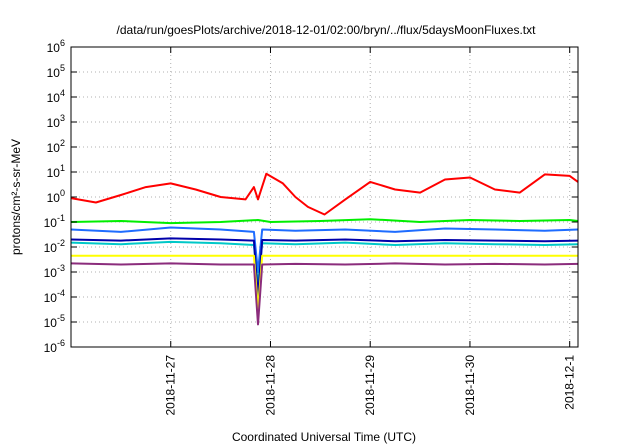 This screenshot has width=640, height=448. What do you see at coordinates (61, 318) in the screenshot?
I see `y-tick-exponent: -5` at bounding box center [61, 318].